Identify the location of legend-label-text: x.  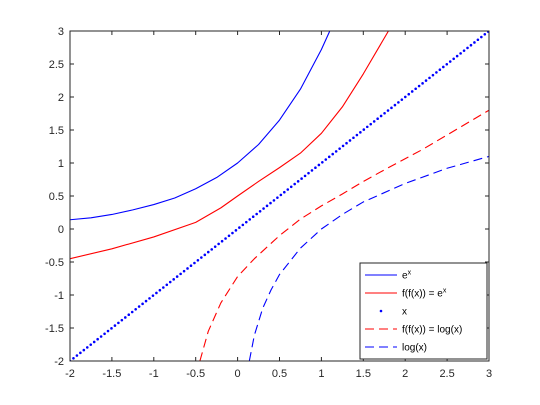
(404, 312).